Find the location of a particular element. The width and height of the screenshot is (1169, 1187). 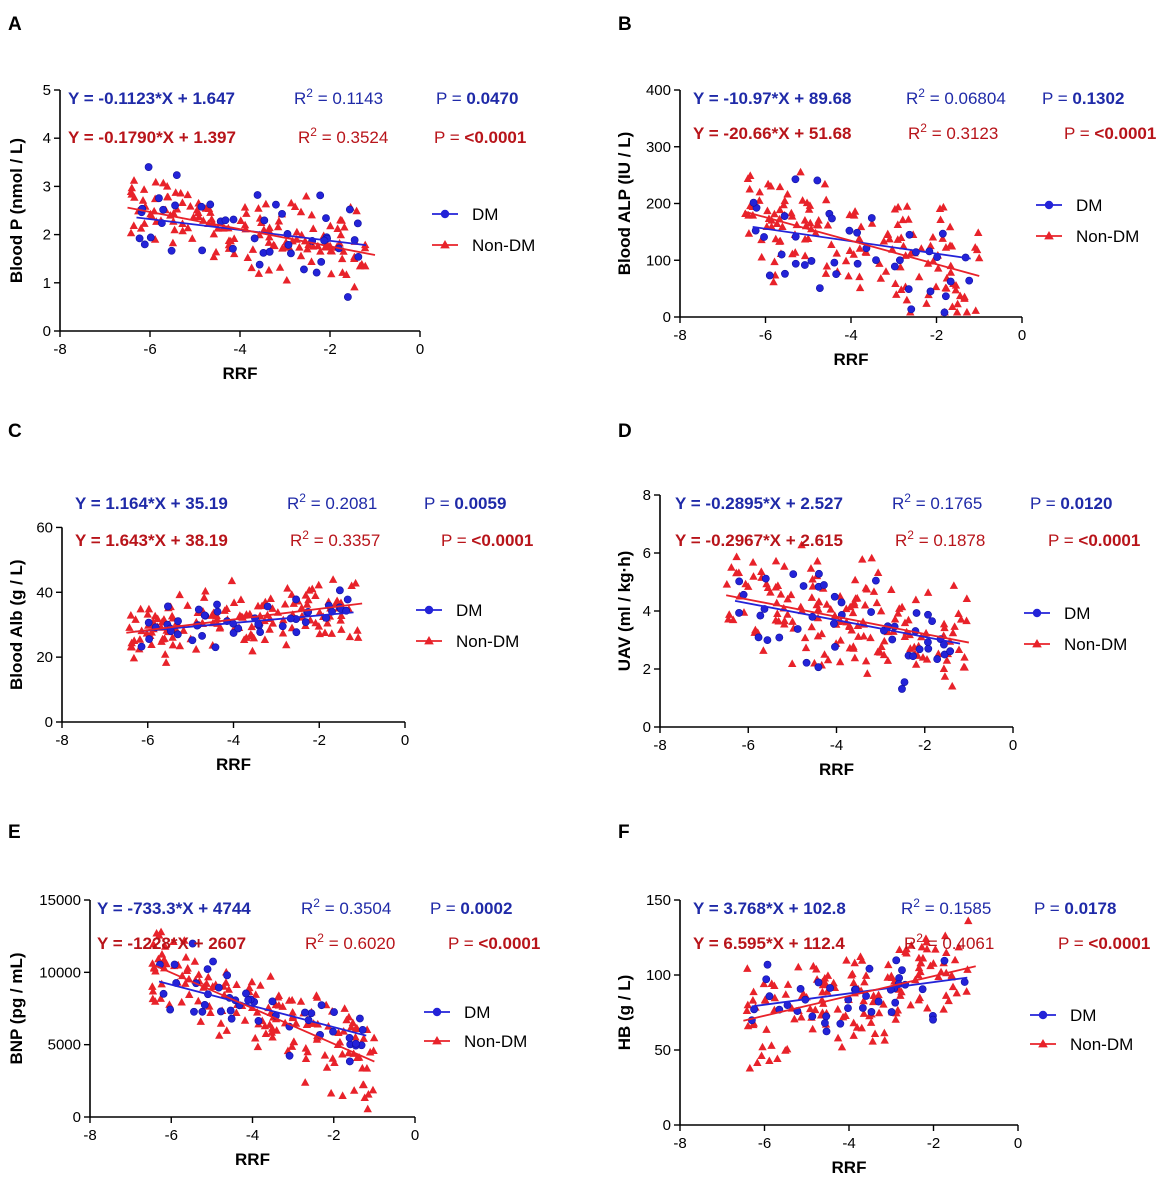

y-tick-label: 5 is located at coordinates (47, 90).